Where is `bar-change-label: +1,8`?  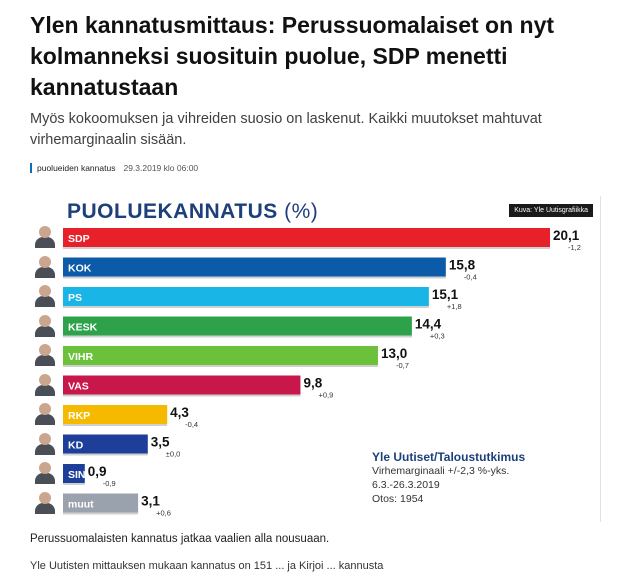
bar-change-label: +1,8 is located at coordinates (454, 306).